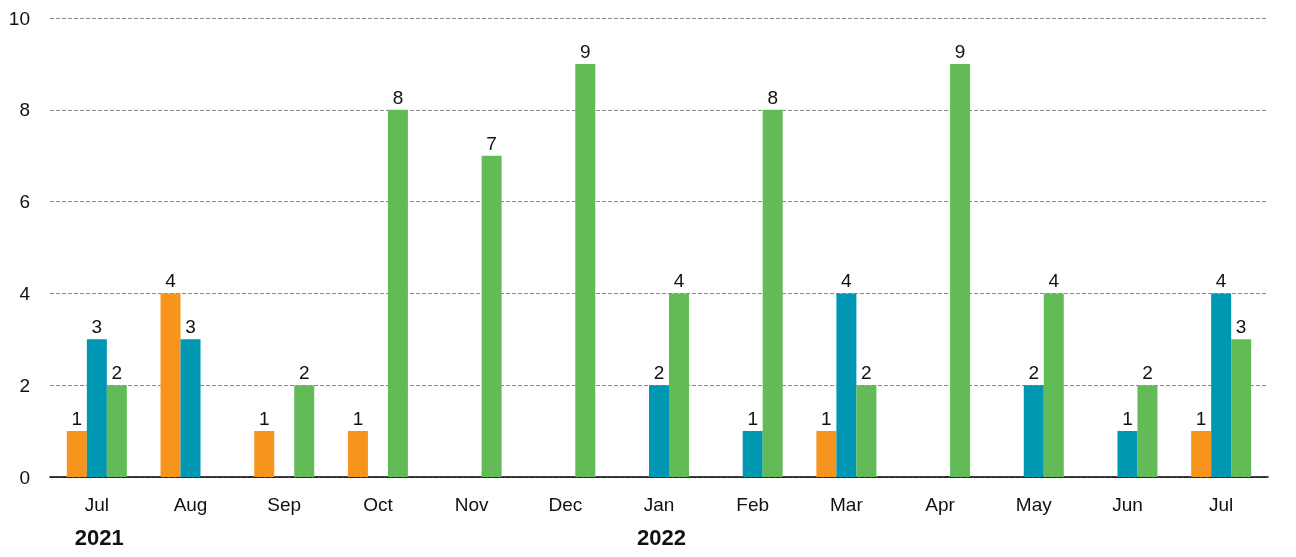  Describe the element at coordinates (753, 504) in the screenshot. I see `x-tick-label: Feb` at that location.